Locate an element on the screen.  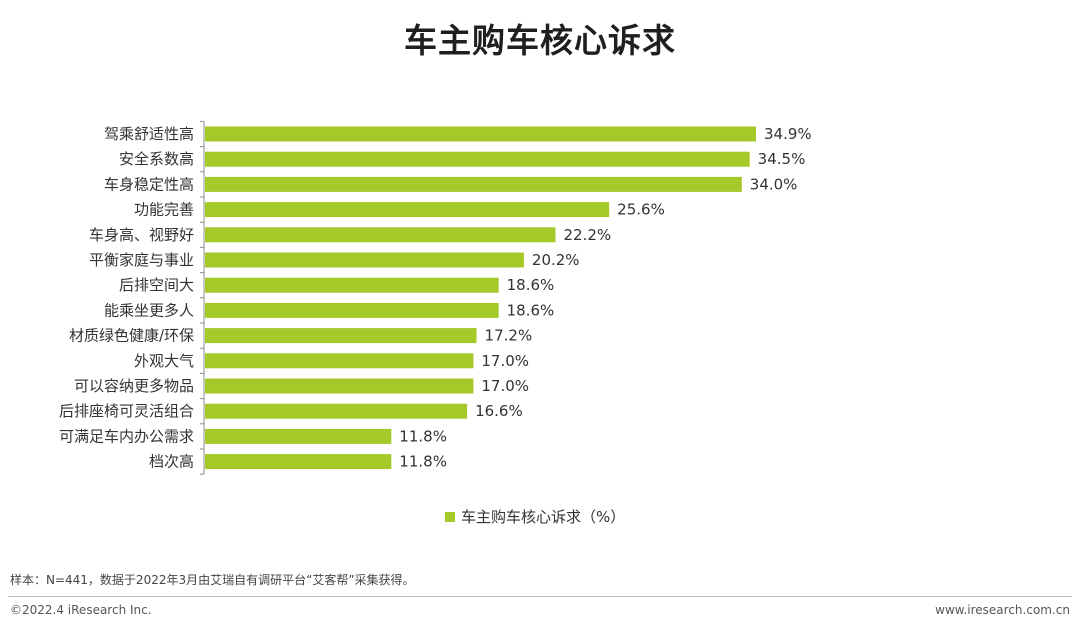
category-label: 可满足车内办公需求 is located at coordinates (126, 436).